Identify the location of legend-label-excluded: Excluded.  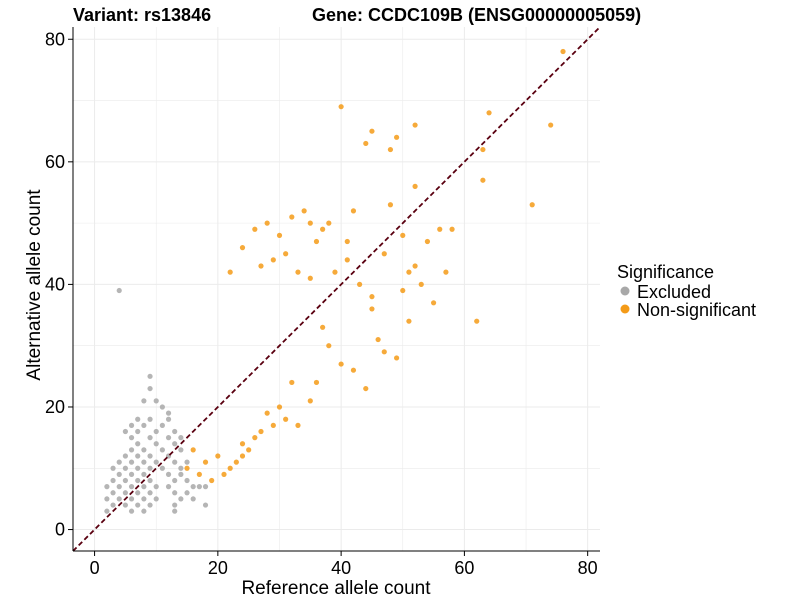
(674, 292).